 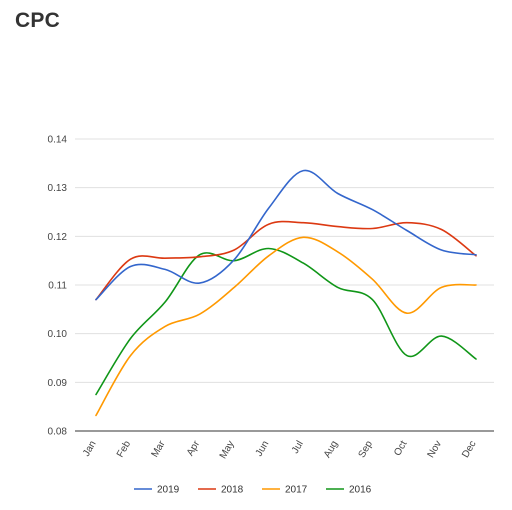 What do you see at coordinates (124, 449) in the screenshot?
I see `x-tick-label: Feb` at bounding box center [124, 449].